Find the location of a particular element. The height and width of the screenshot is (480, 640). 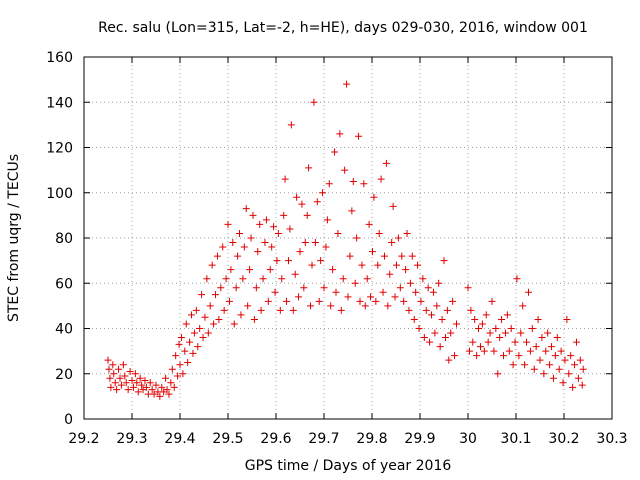

x-tick-label: 30.1 is located at coordinates (515, 439).